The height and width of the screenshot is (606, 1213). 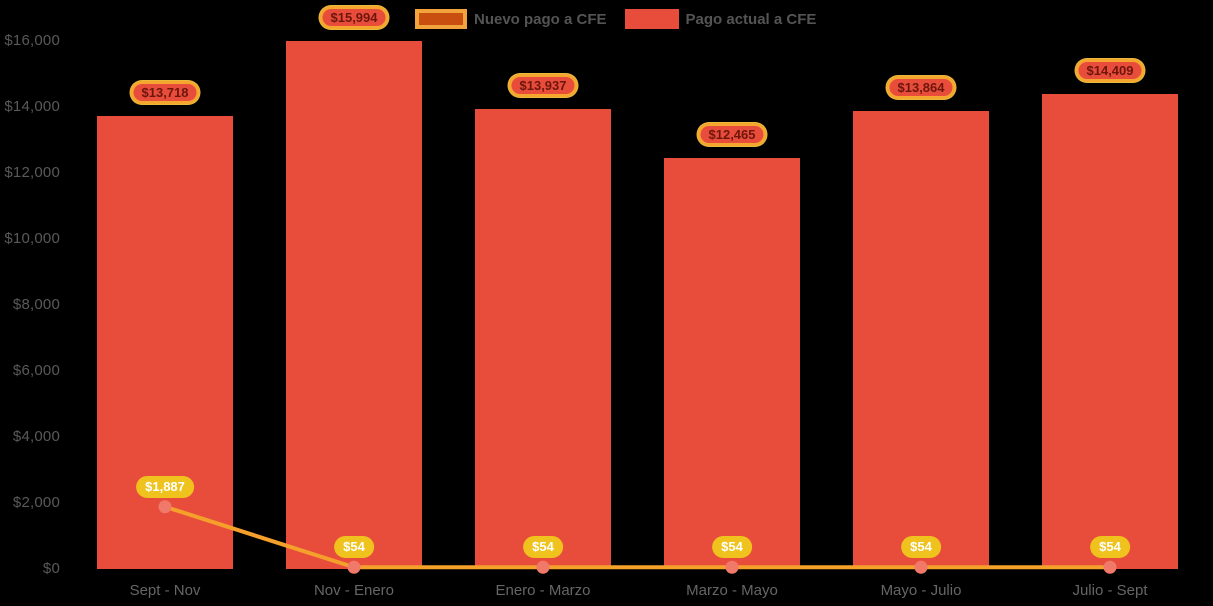 What do you see at coordinates (543, 590) in the screenshot?
I see `x-axis-label: Enero - Marzo` at bounding box center [543, 590].